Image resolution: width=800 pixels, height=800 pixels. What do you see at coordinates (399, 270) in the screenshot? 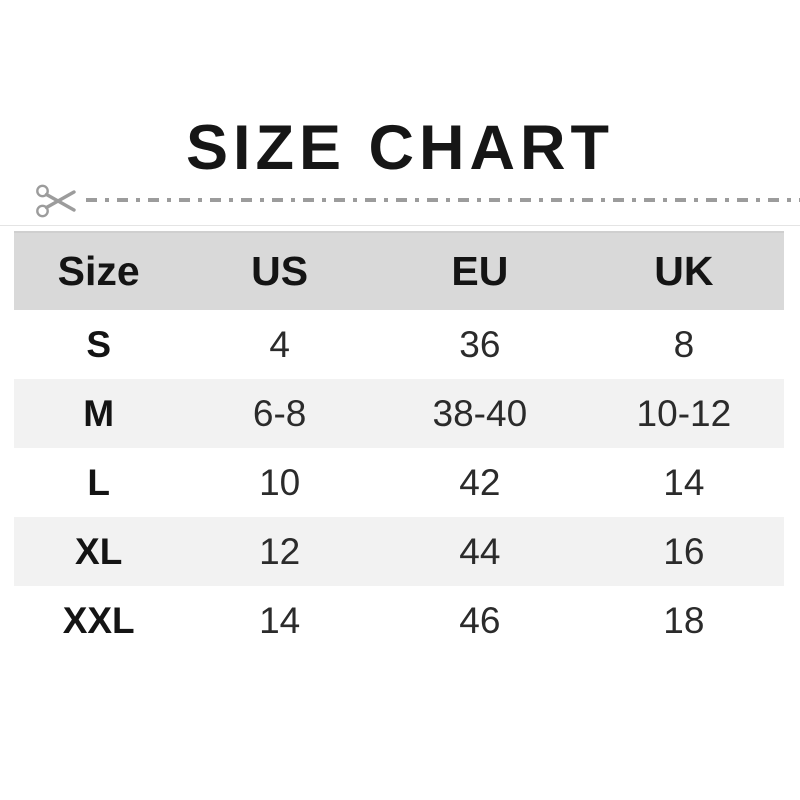
I see `table-header-row: Size US EU UK` at bounding box center [399, 270].